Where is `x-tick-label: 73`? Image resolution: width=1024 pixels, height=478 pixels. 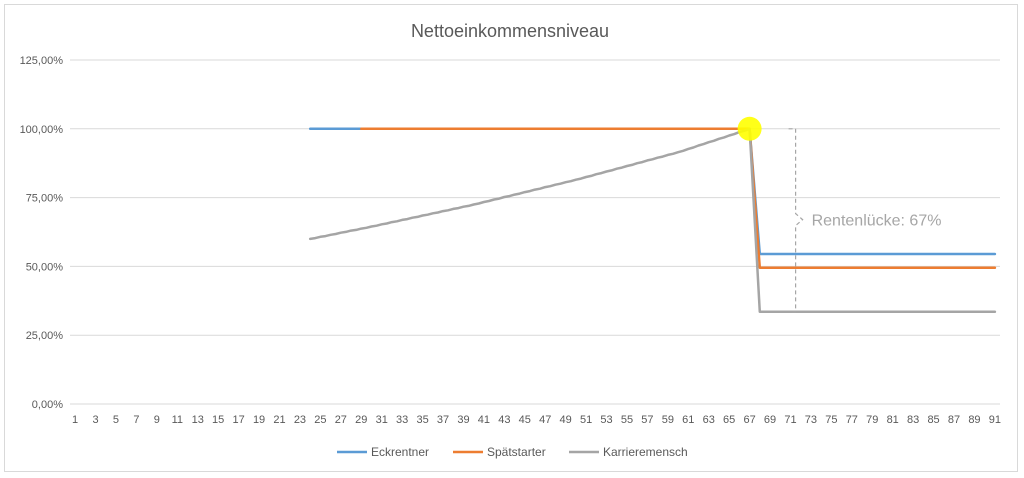 x-tick-label: 73 is located at coordinates (811, 420).